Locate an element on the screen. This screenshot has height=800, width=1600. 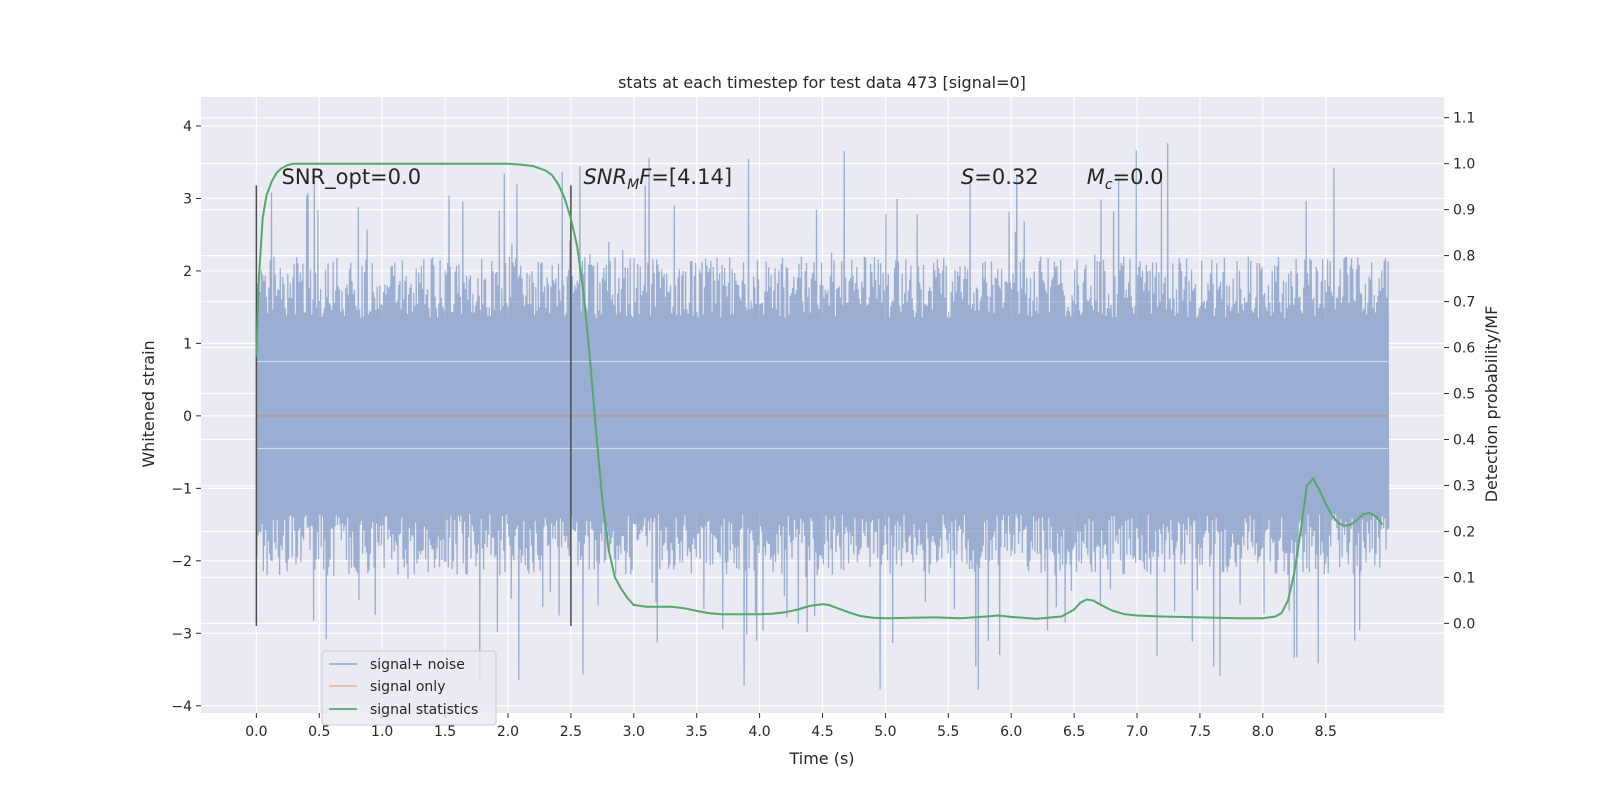
annotation-2: S=0.32 is located at coordinates (1000, 177).